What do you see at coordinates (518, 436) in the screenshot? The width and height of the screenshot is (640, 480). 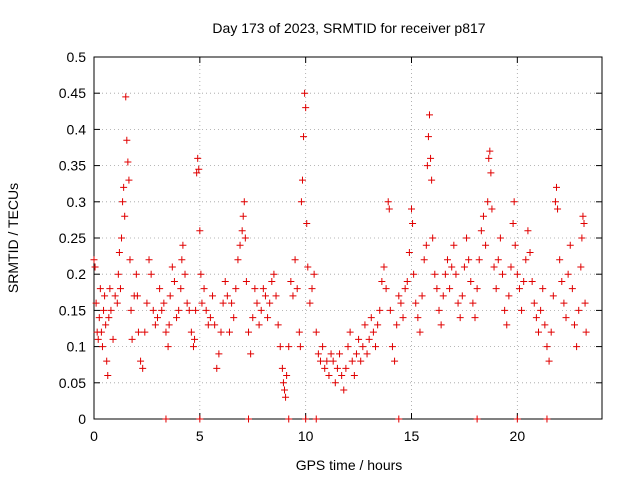 I see `x-tick-label: 20` at bounding box center [518, 436].